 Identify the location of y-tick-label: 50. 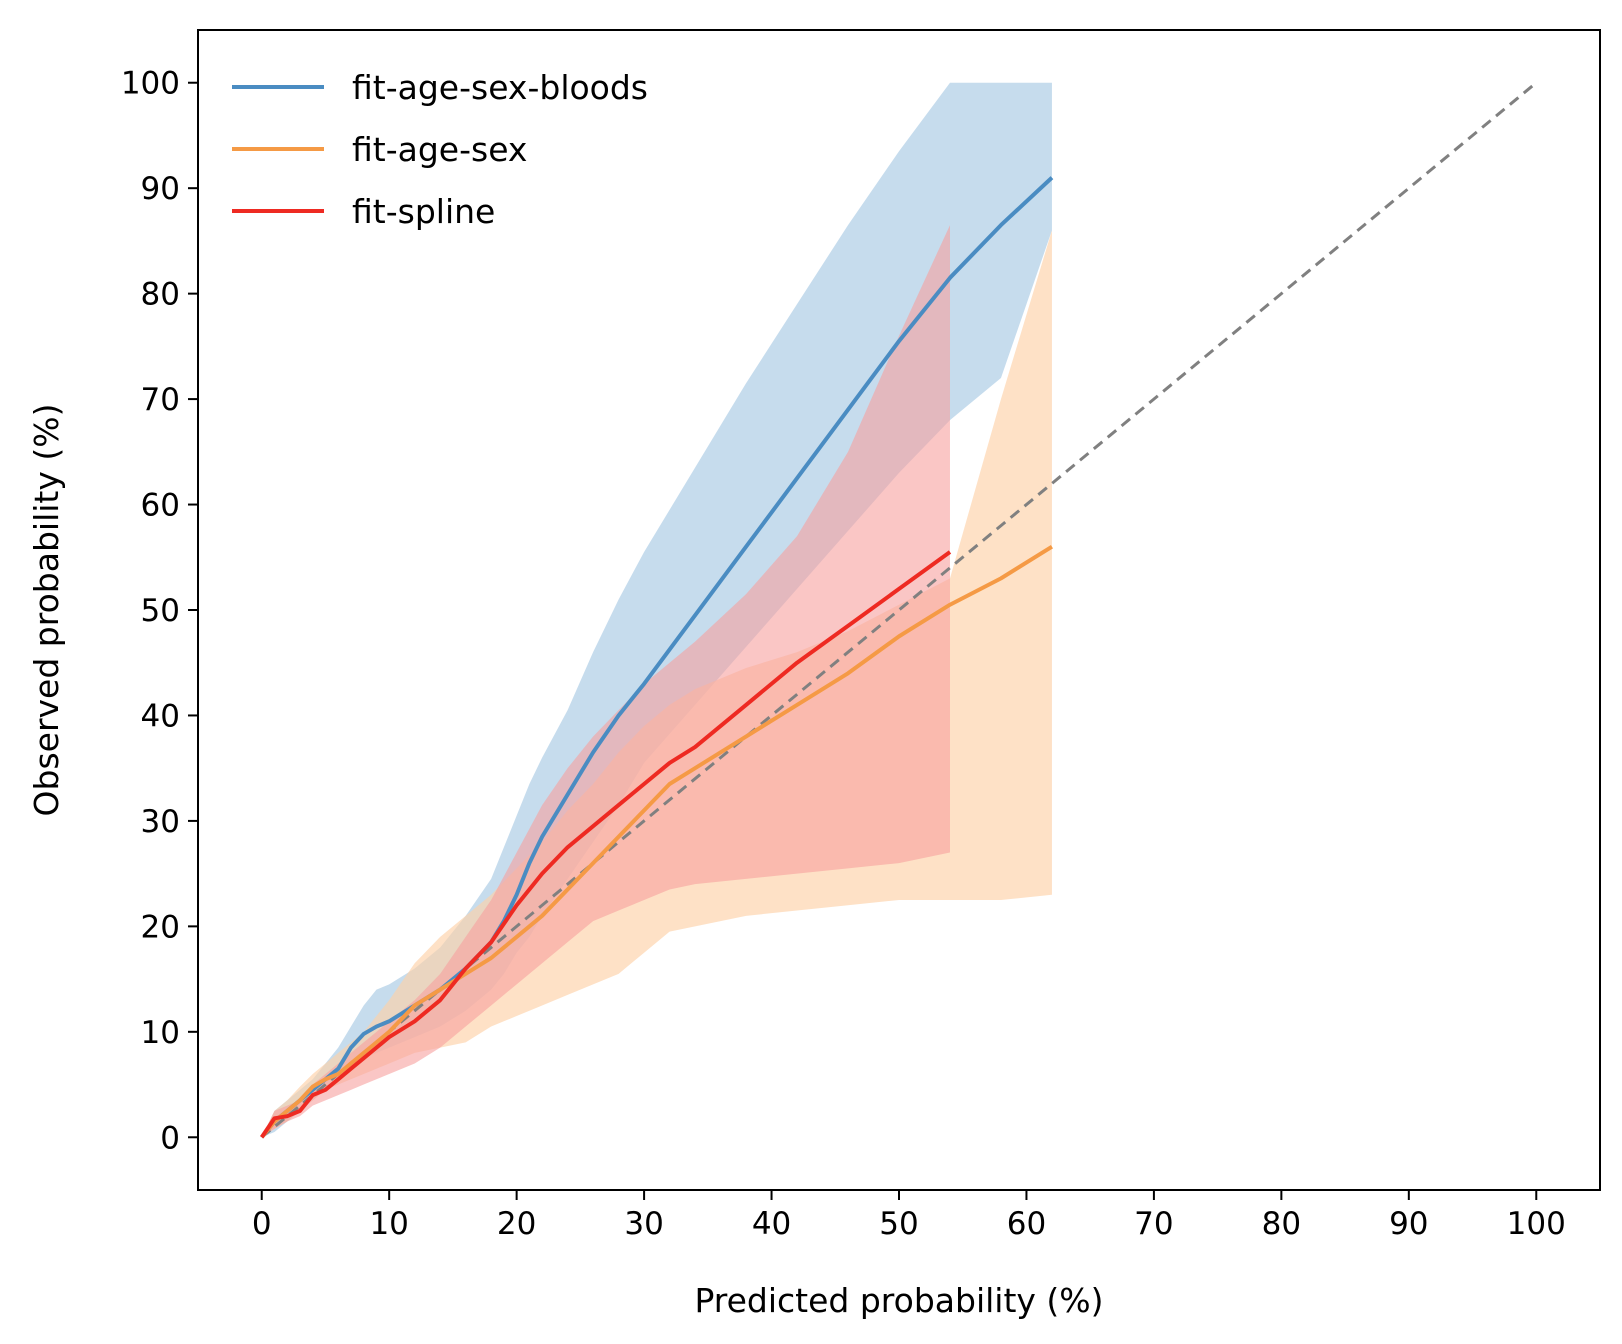
(160, 611).